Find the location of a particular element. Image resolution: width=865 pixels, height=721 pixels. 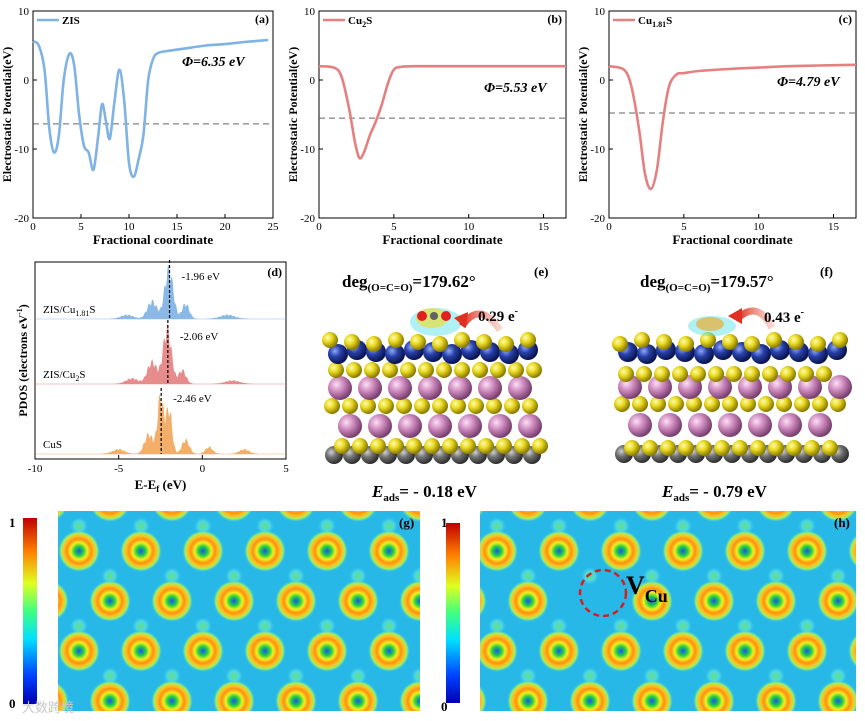

y-tick-label: 10 is located at coordinates (24, 12).